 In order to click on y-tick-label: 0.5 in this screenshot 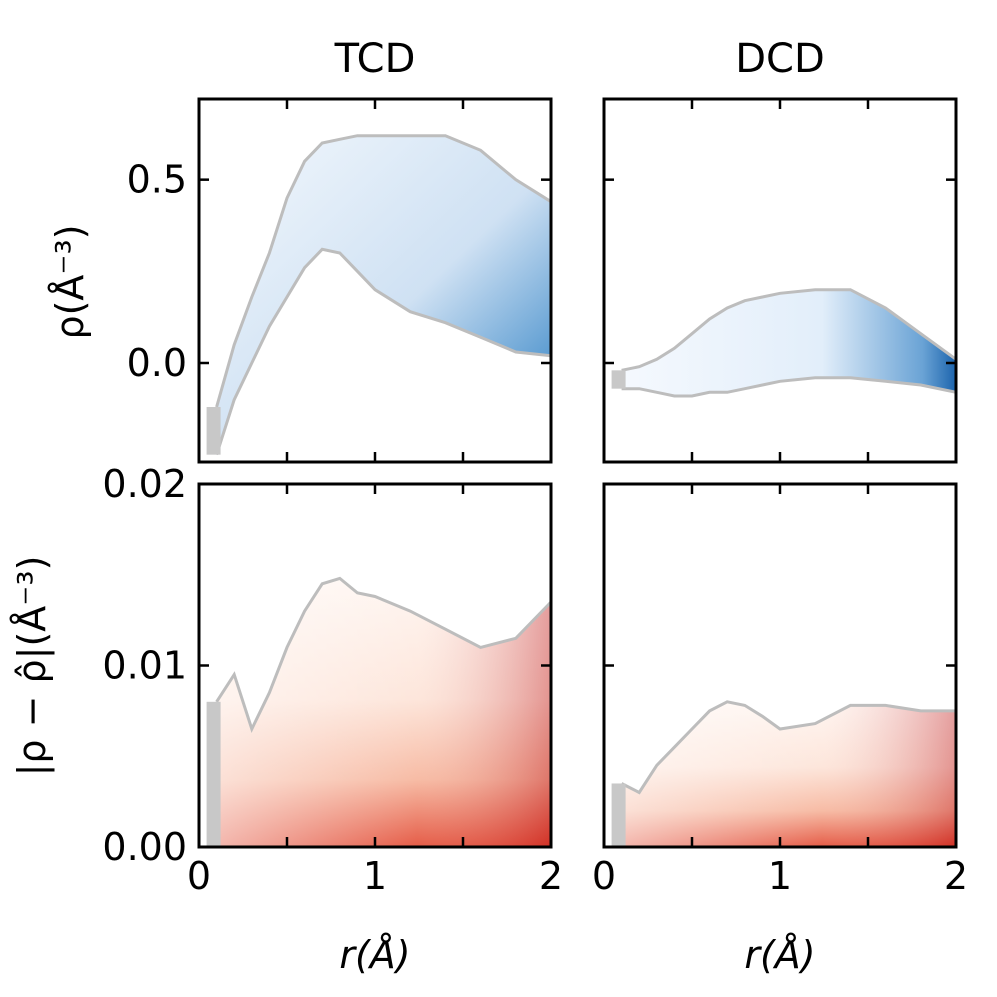, I will do `click(157, 180)`.